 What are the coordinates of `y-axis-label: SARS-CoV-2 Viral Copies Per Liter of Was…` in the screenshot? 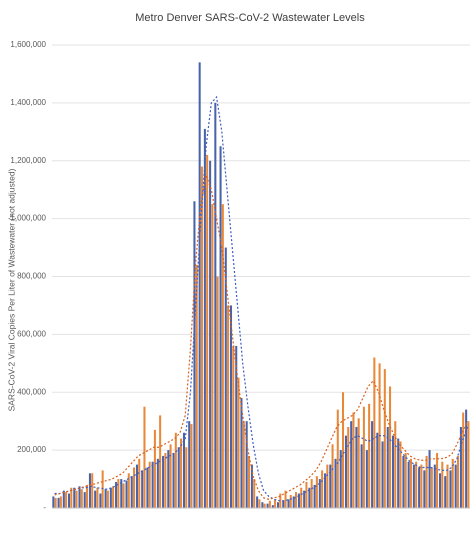 It's located at (11, 289).